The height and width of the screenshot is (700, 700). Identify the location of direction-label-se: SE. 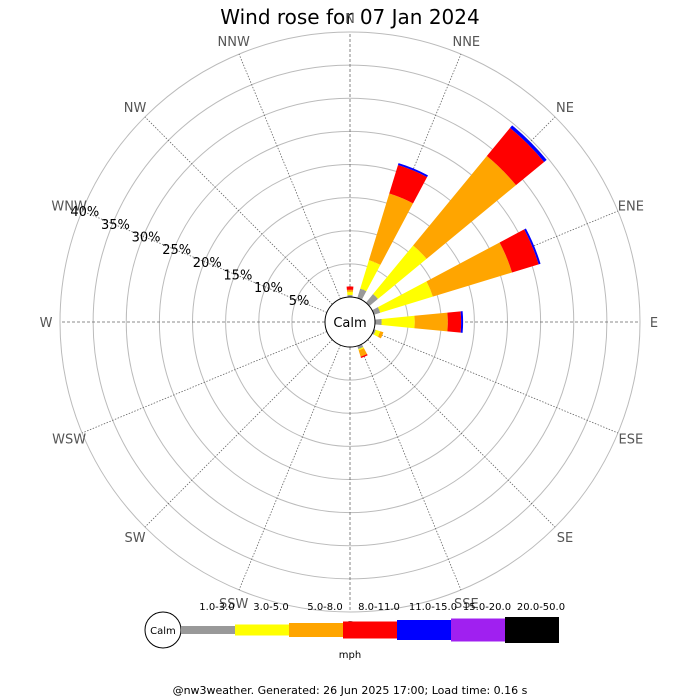
(565, 538).